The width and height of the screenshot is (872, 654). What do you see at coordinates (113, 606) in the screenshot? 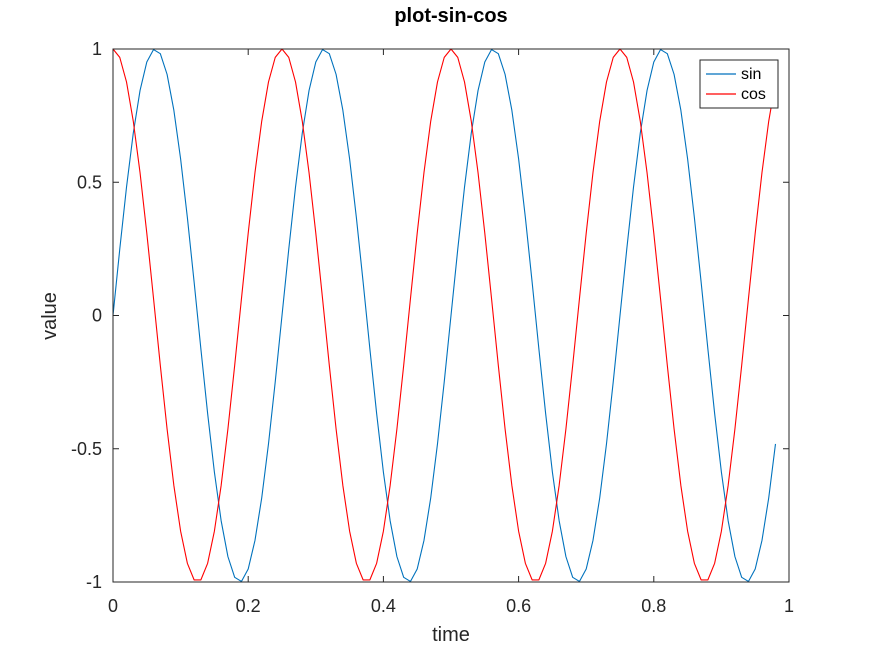
I see `x-tick-label: 0` at bounding box center [113, 606].